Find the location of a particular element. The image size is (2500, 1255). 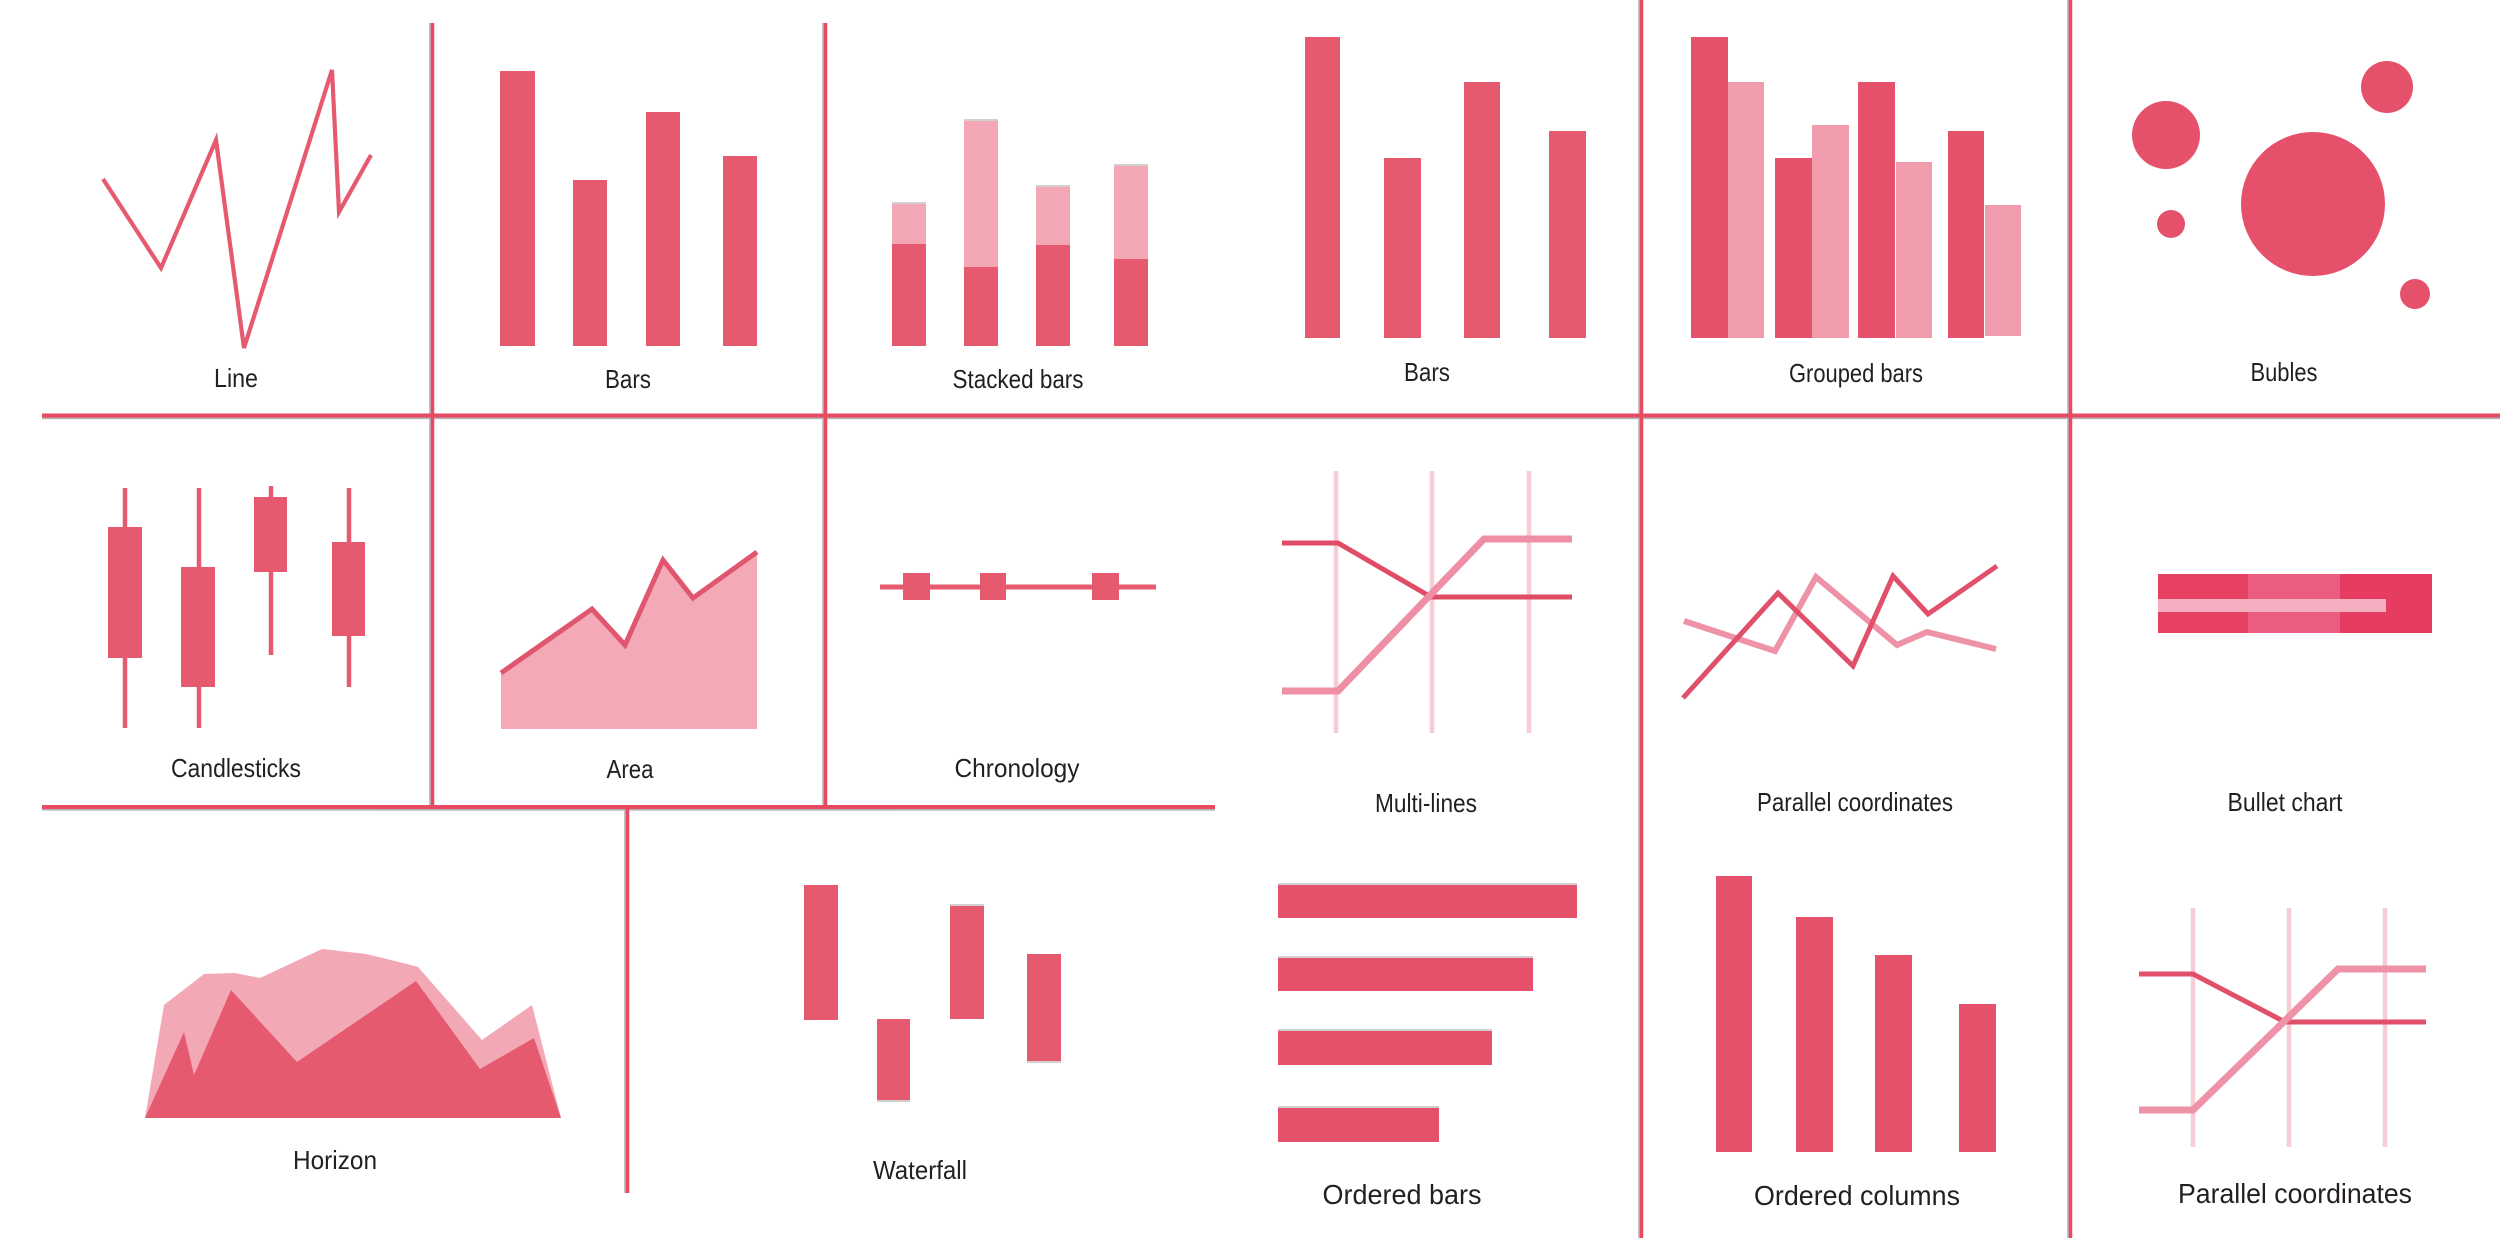

svg-text: Bubles is located at coordinates (2284, 372).